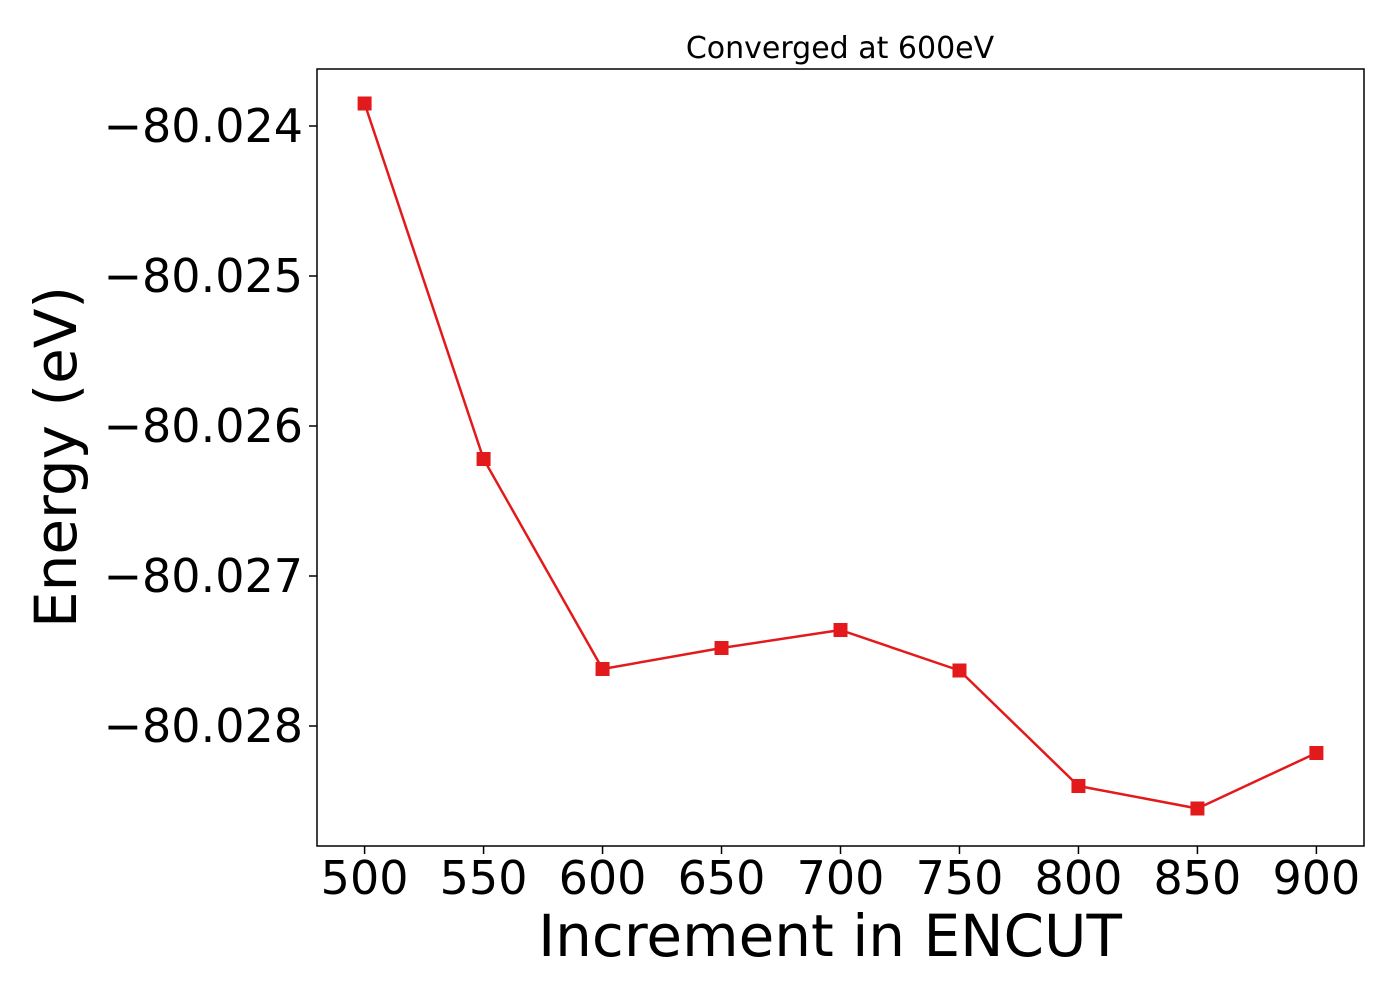 The image size is (1400, 1000). Describe the element at coordinates (960, 878) in the screenshot. I see `x-tick-label: 750` at that location.